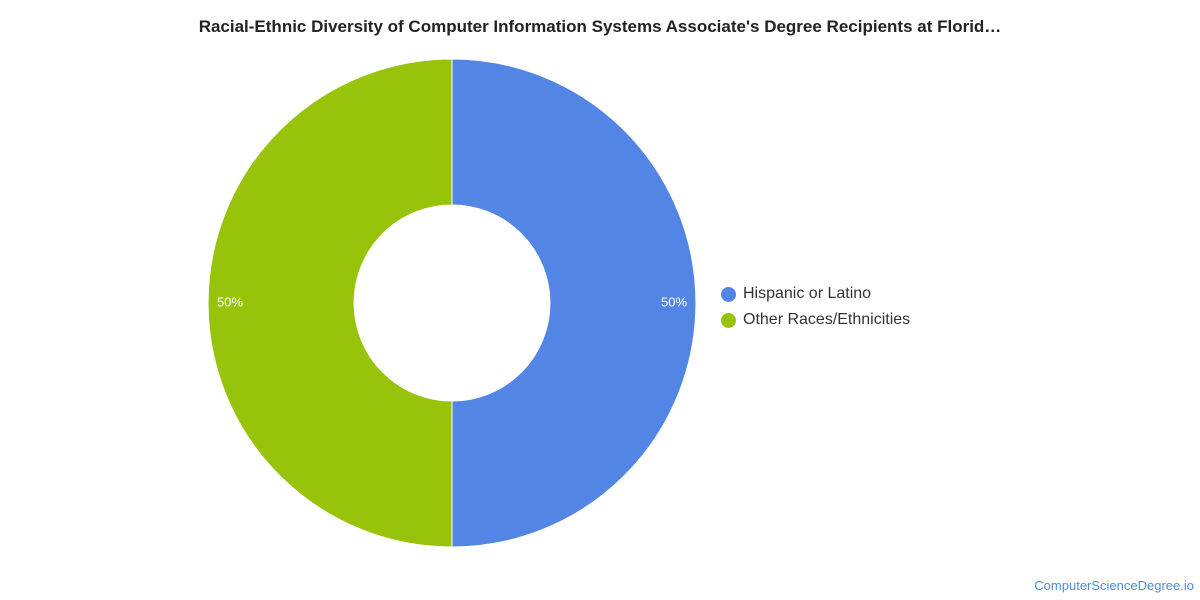 The height and width of the screenshot is (600, 1200). I want to click on legend-swatch-hispanic-or-latino, so click(728, 294).